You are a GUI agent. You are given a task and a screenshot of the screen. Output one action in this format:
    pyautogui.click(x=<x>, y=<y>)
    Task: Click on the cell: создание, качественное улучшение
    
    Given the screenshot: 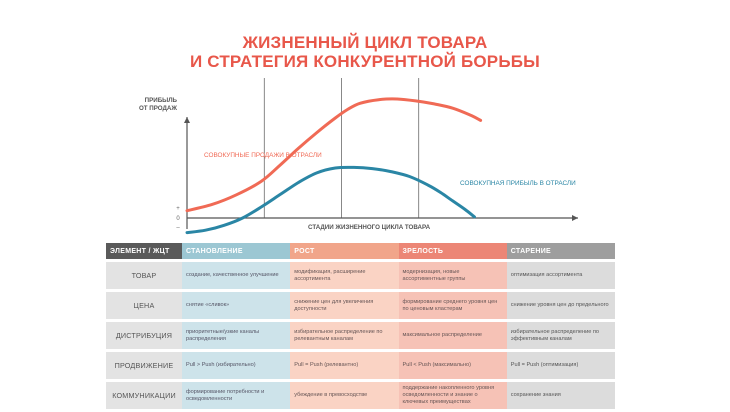 What is the action you would take?
    pyautogui.click(x=236, y=275)
    